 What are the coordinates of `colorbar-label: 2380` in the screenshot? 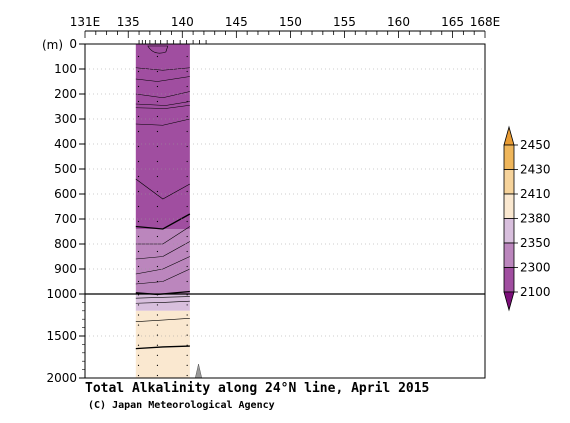 It's located at (535, 219).